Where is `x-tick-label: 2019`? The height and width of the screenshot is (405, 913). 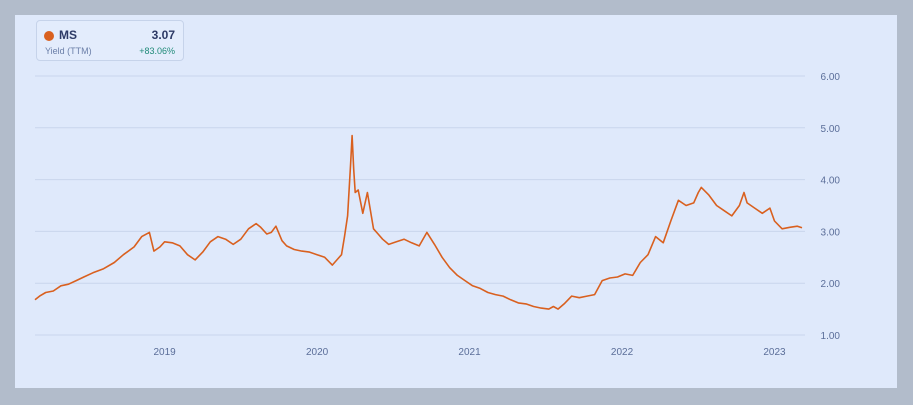 x-tick-label: 2019 is located at coordinates (164, 352).